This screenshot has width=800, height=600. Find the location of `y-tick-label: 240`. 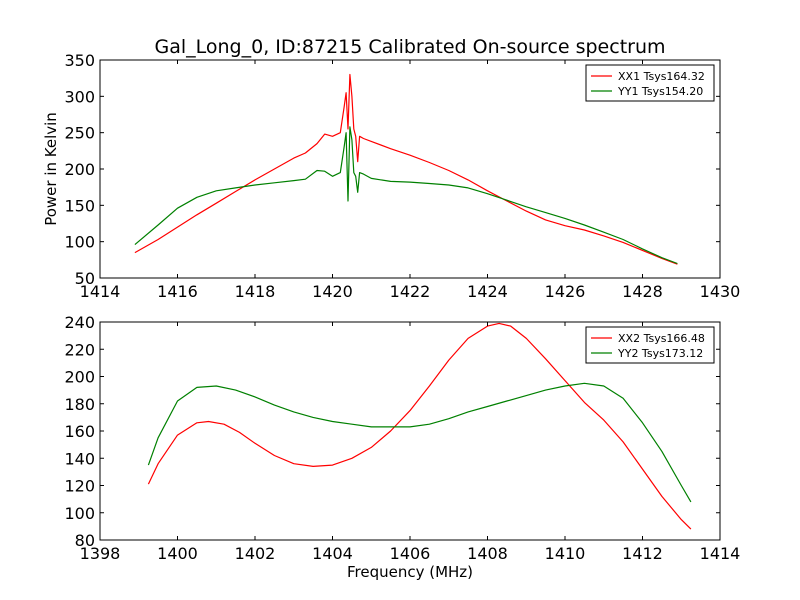

y-tick-label: 240 is located at coordinates (79, 322).